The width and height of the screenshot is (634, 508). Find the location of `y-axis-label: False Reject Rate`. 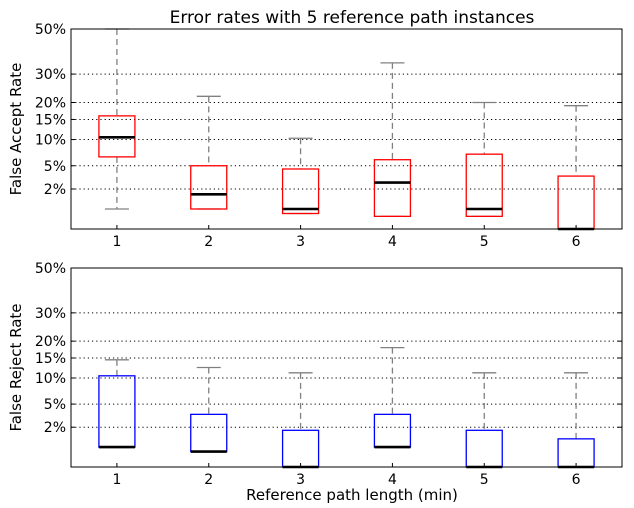

y-axis-label: False Reject Rate is located at coordinates (16, 367).